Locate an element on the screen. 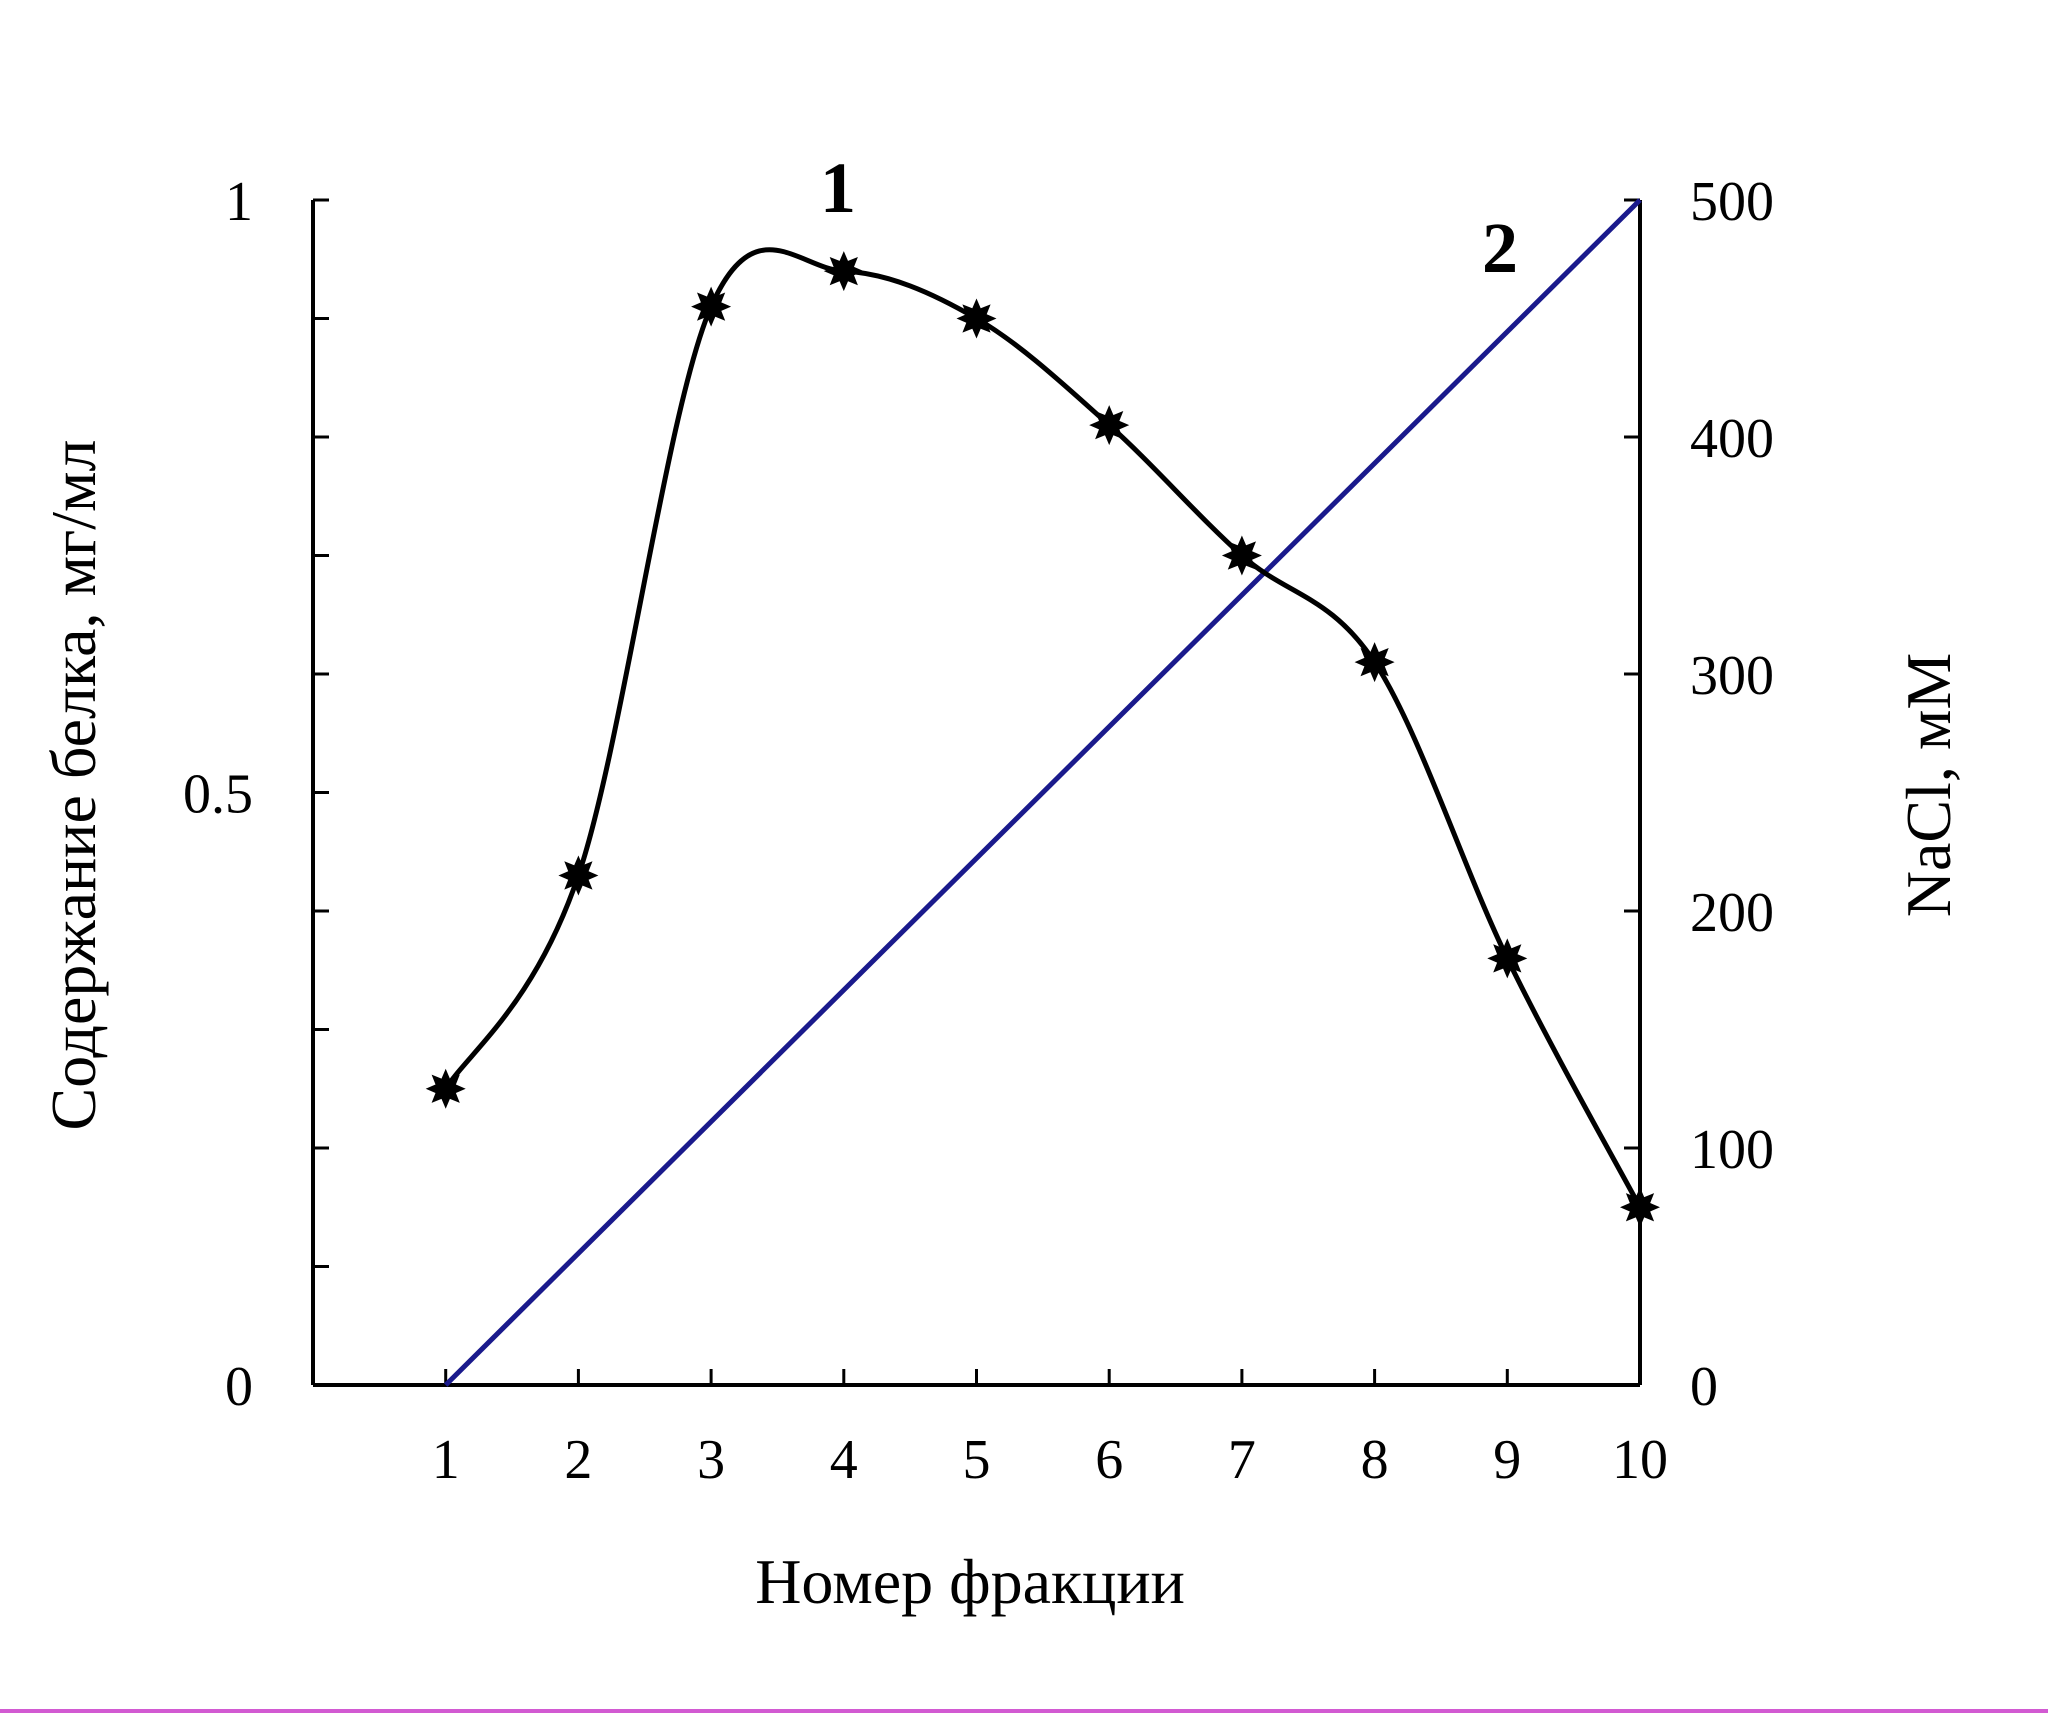 The image size is (2048, 1713). y-tick-label: 0.5 is located at coordinates (218, 795).